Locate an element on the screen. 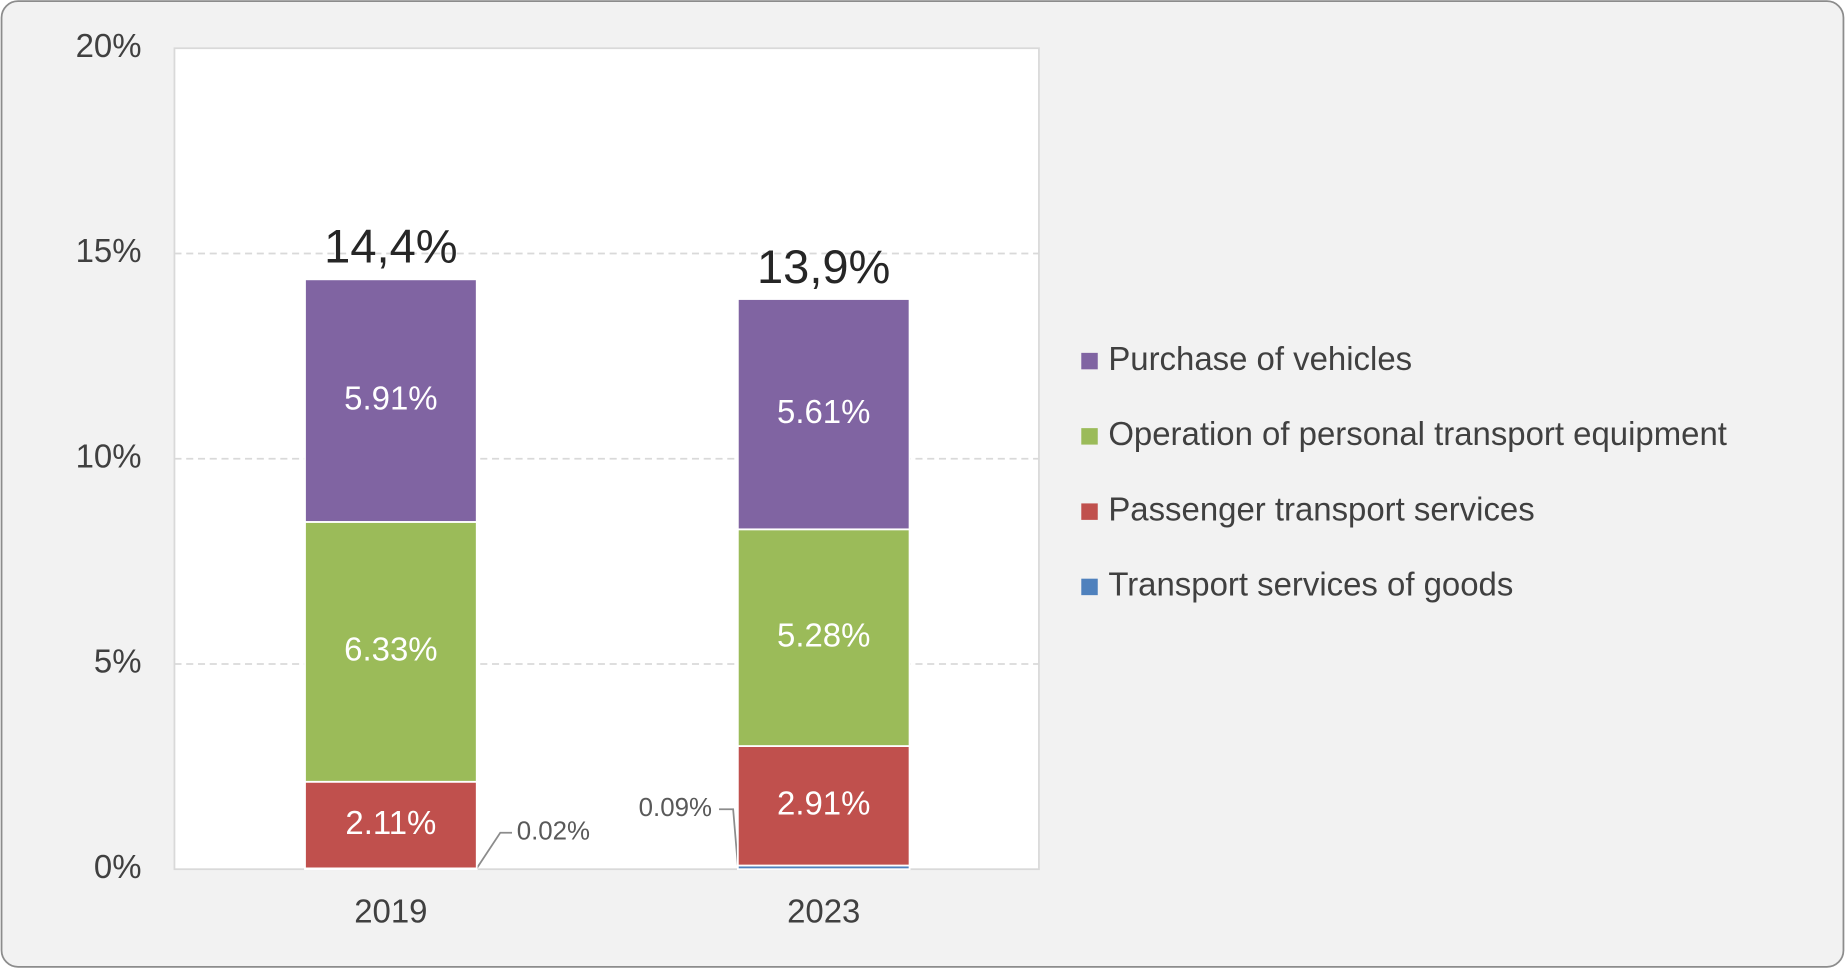 The width and height of the screenshot is (1845, 968). data-label: 0.02% is located at coordinates (553, 832).